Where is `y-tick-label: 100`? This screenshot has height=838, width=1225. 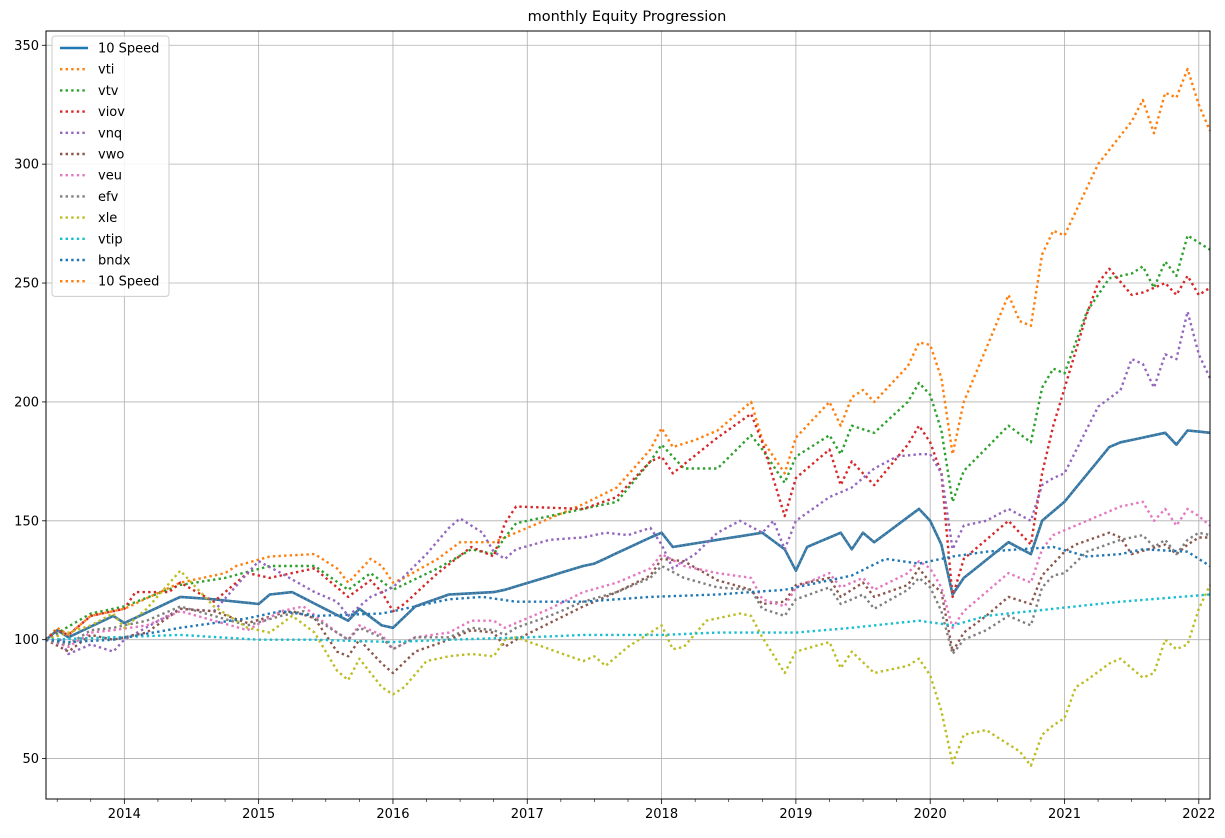 y-tick-label: 100 is located at coordinates (26, 640).